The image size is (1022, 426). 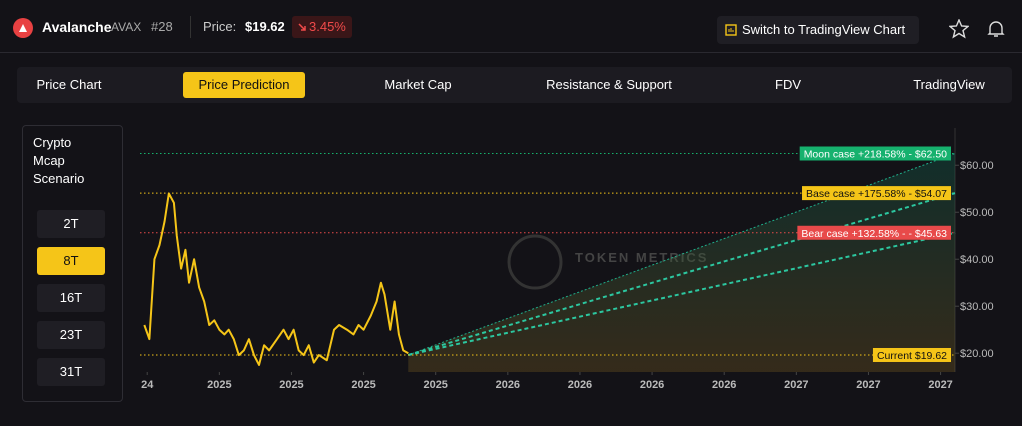 I want to click on scenario-panel: Crypto Mcap Scenario, so click(x=72, y=263).